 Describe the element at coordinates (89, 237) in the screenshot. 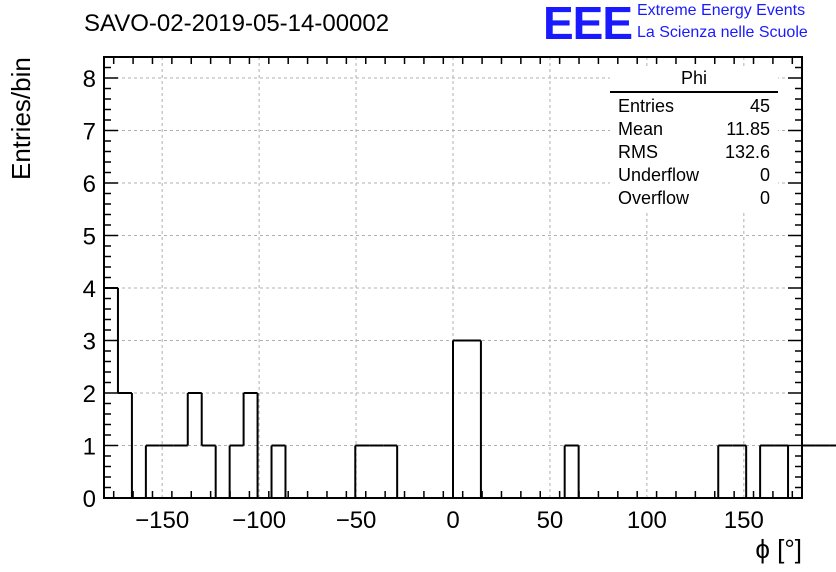

I see `y-tick-label: 5` at that location.